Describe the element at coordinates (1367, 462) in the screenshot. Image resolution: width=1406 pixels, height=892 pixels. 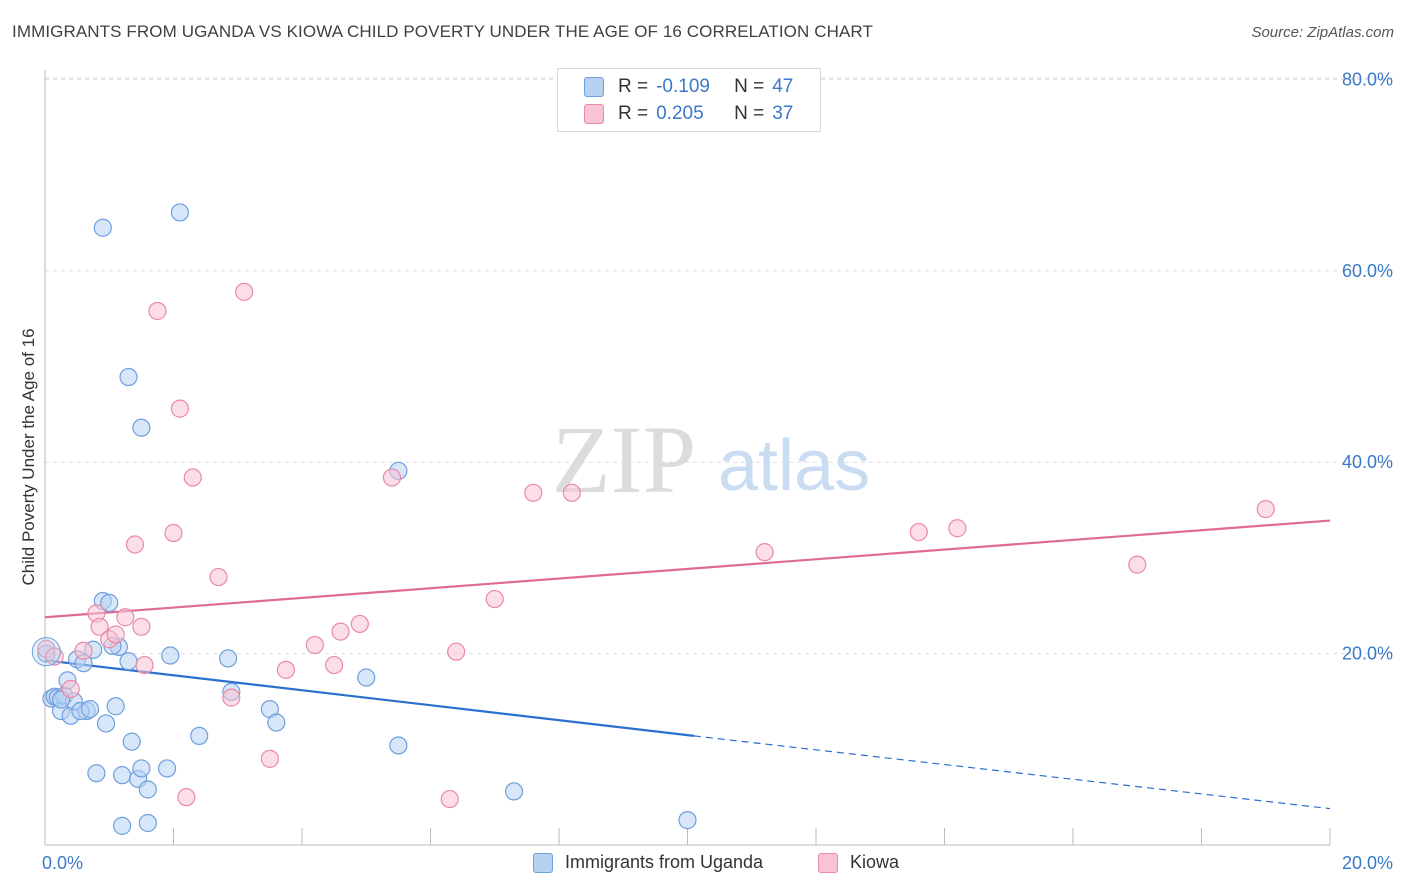
I see `y-tick-label: 40.0%` at that location.